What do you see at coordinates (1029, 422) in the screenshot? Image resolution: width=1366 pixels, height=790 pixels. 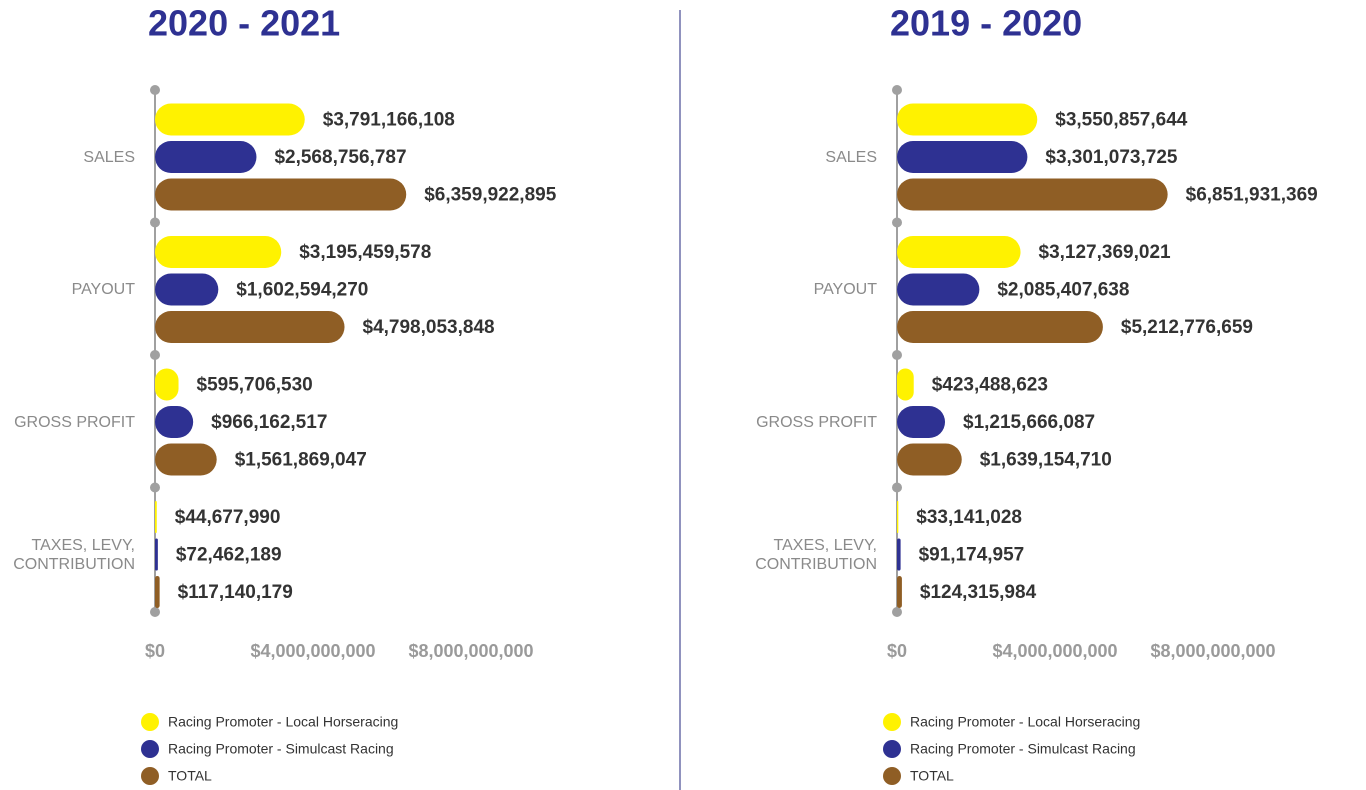 I see `value-label: $1,215,666,087` at bounding box center [1029, 422].